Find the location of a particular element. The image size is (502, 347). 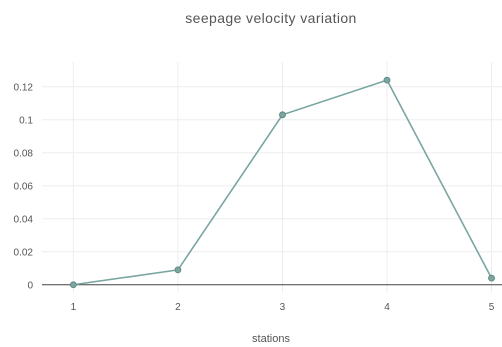

y-tick-label: 0.08 is located at coordinates (24, 153).